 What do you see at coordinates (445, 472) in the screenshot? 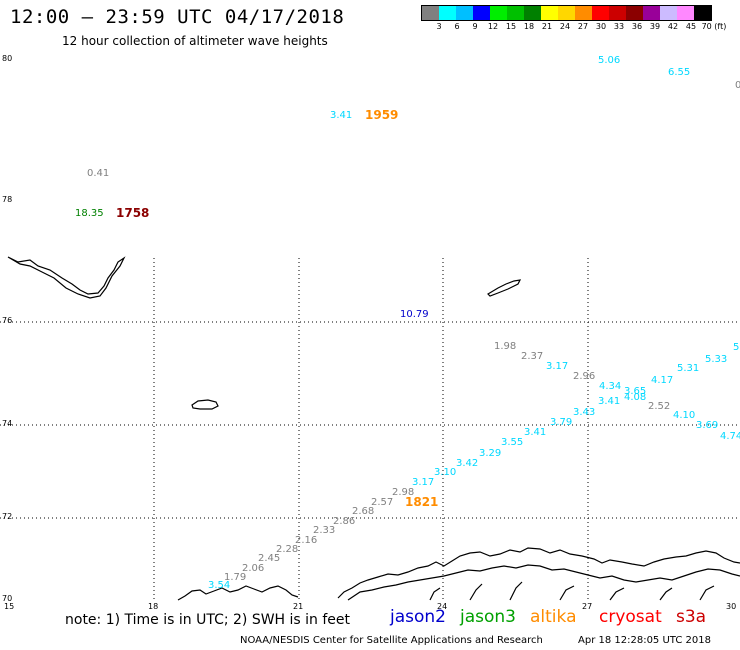
I see `swh-observation: 3.10` at bounding box center [445, 472].